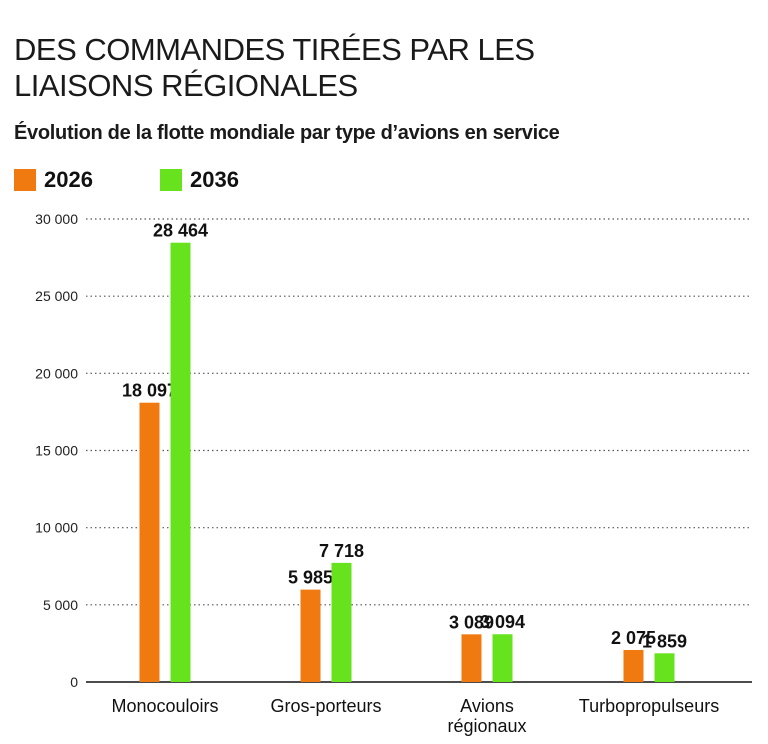 This screenshot has height=744, width=768. I want to click on y-tick-label: 30 000, so click(56, 219).